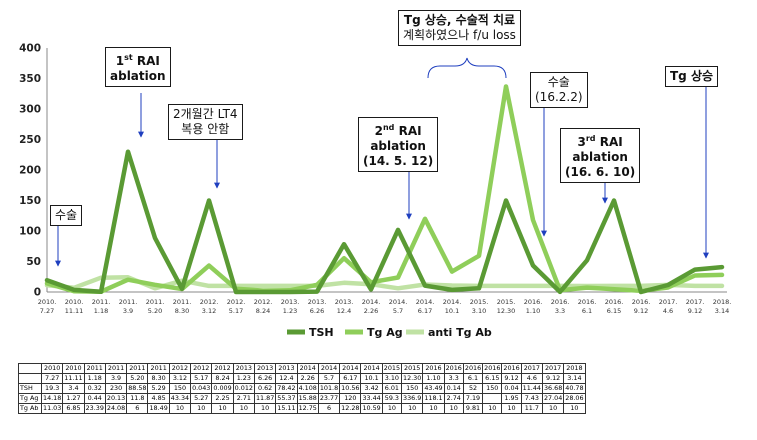  I want to click on annotation-text: 2개월간 LT4, so click(205, 114).